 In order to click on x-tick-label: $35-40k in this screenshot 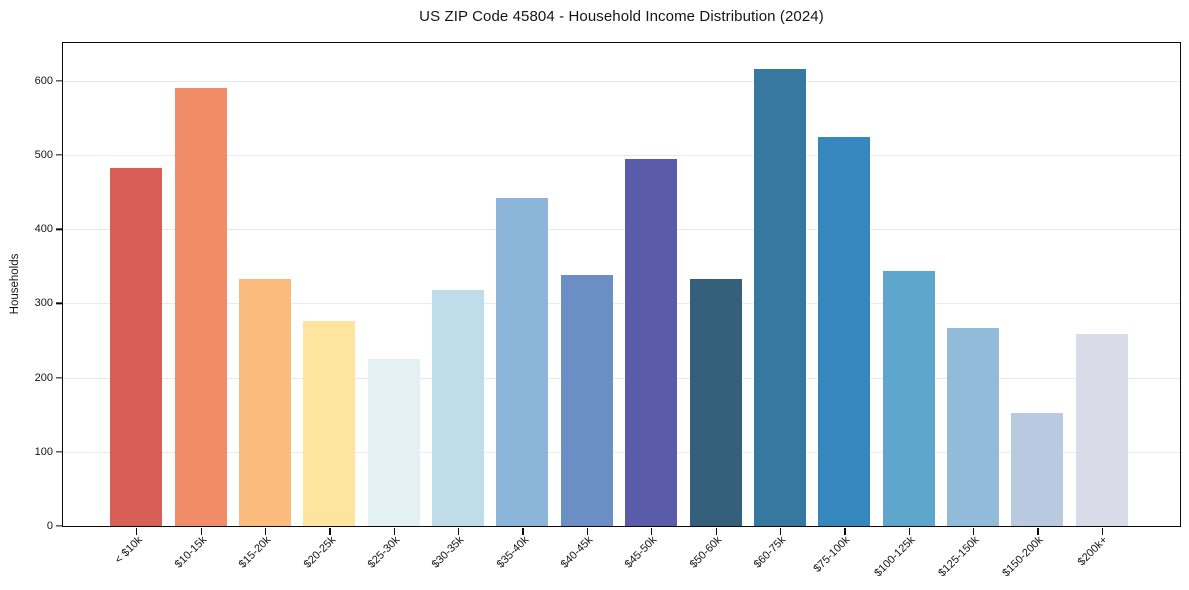, I will do `click(512, 552)`.